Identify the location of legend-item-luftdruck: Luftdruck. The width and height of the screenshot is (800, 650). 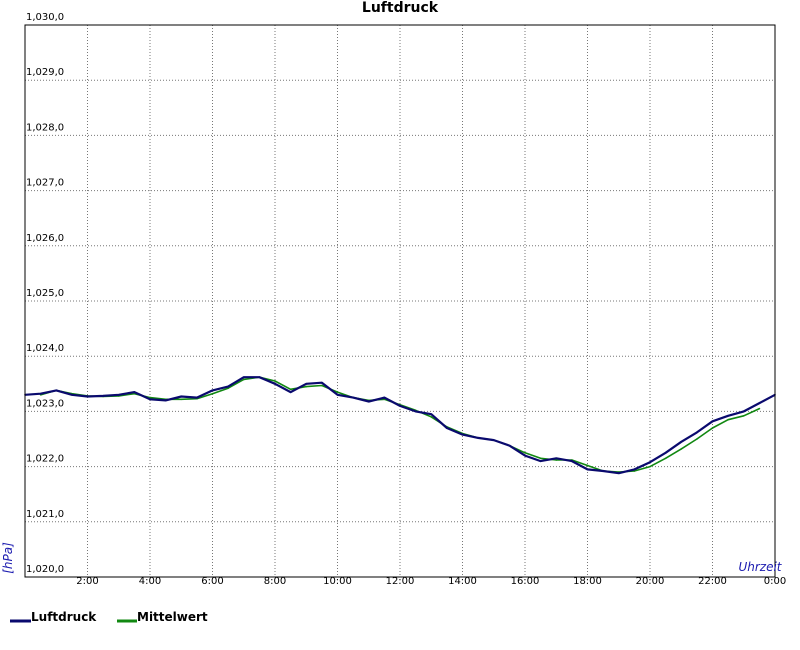
(53, 617).